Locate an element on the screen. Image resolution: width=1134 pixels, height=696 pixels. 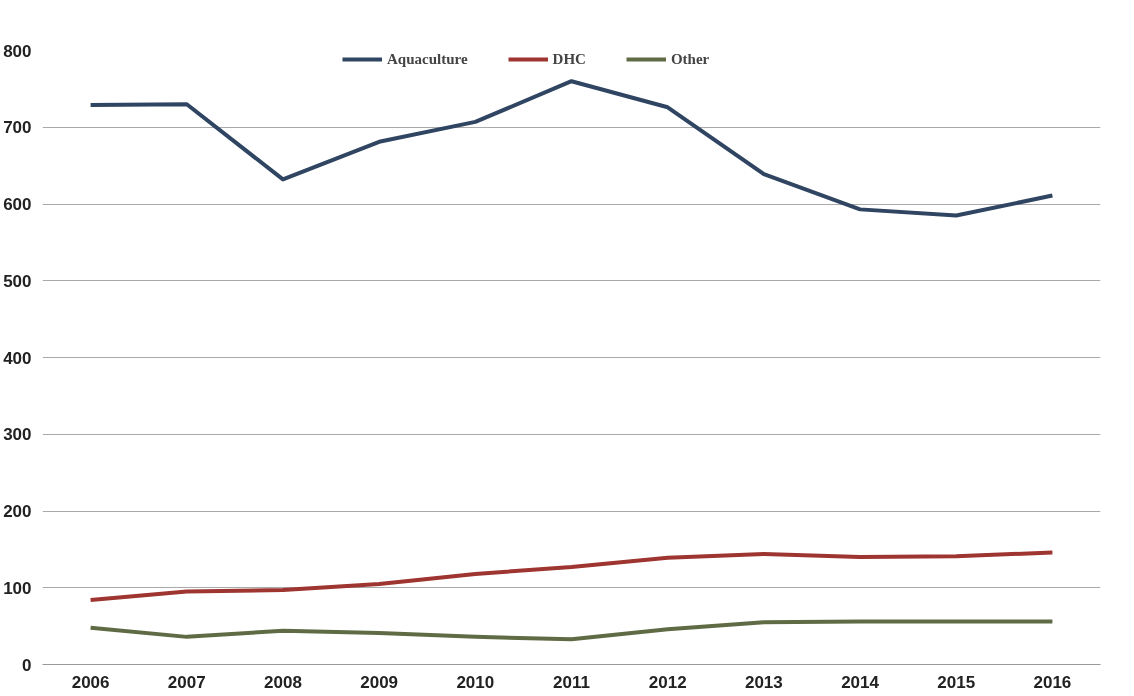
y-tick-label: 400 is located at coordinates (17, 358).